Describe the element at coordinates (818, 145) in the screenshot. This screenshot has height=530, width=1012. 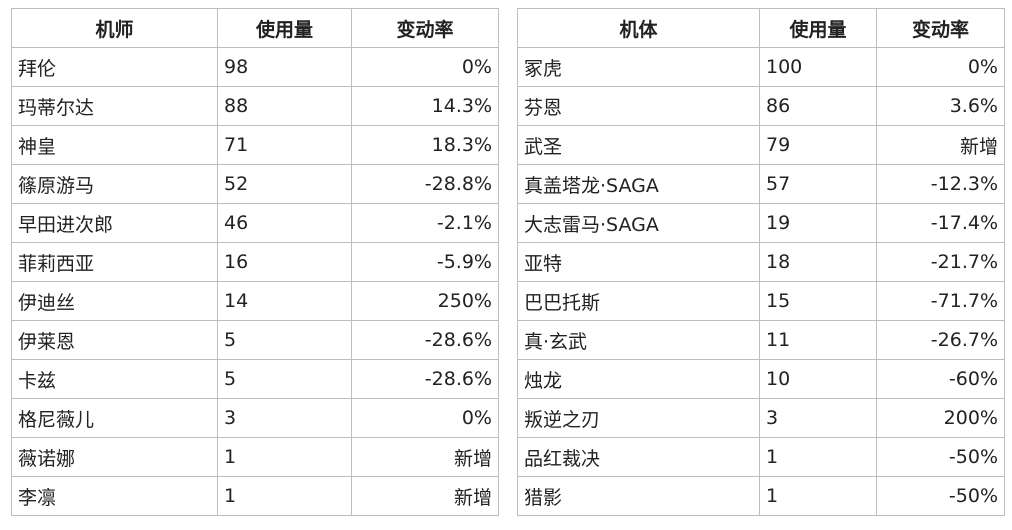
I see `usage-cell: 79` at that location.